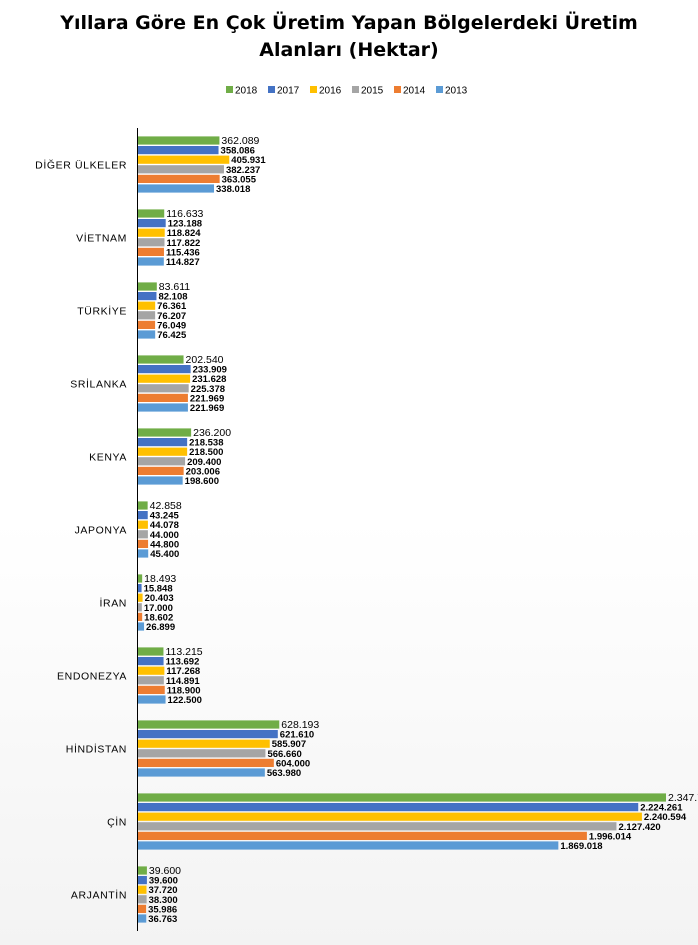 This screenshot has height=945, width=698. What do you see at coordinates (98, 384) in the screenshot?
I see `category-label: SRİLANKA` at bounding box center [98, 384].